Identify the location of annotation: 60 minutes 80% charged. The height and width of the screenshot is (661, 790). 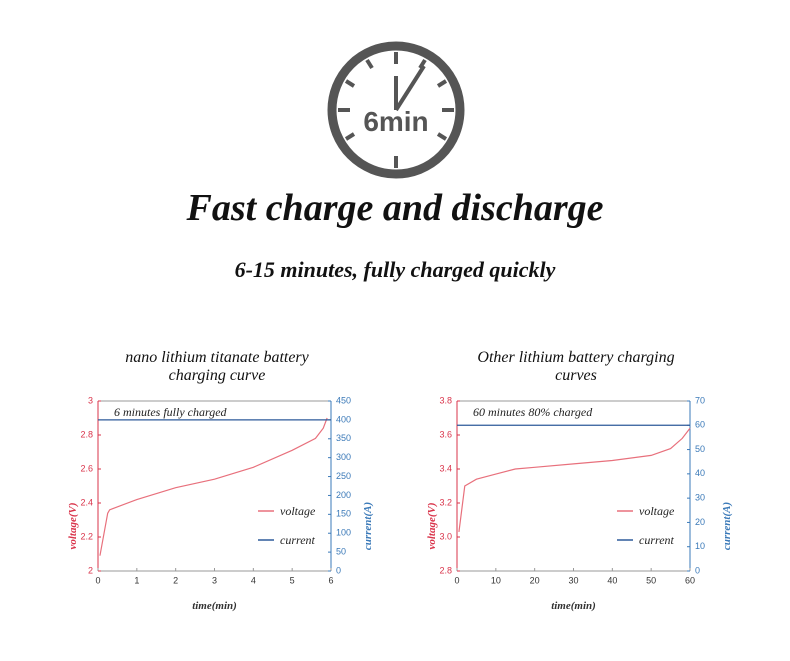
(533, 412).